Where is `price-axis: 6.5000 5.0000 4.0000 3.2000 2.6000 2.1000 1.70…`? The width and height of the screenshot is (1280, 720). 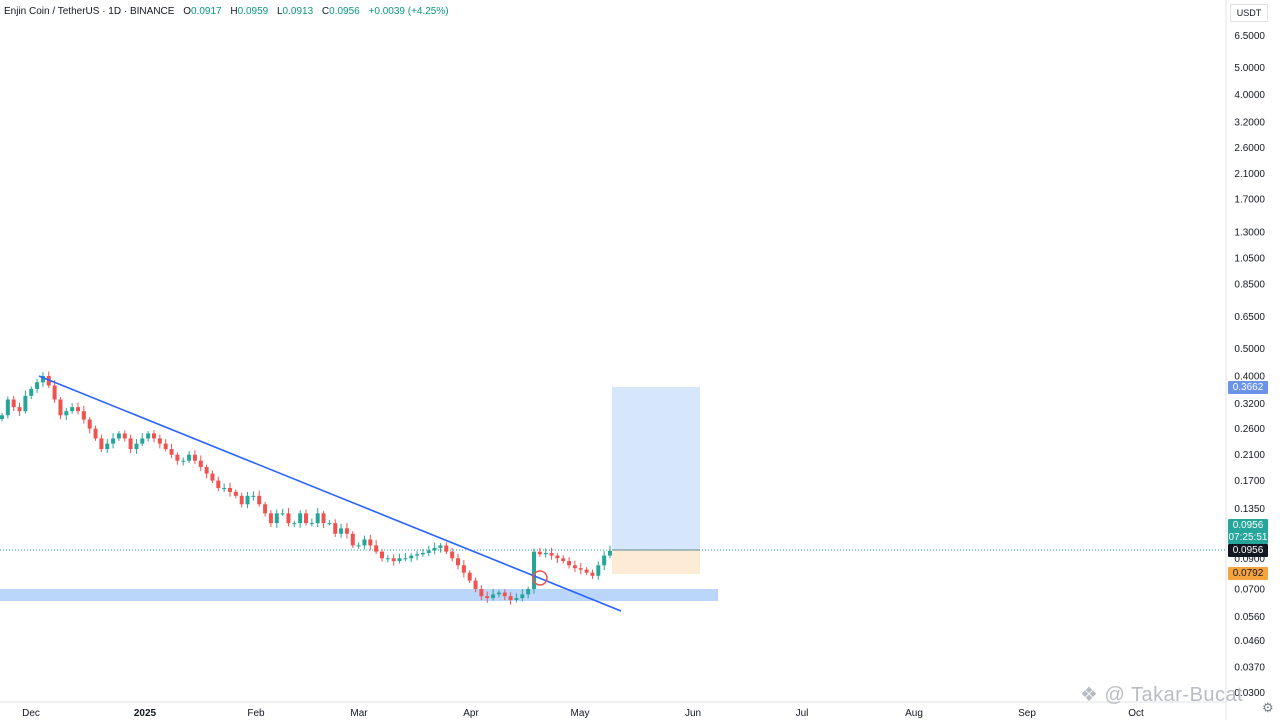 price-axis: 6.5000 5.0000 4.0000 3.2000 2.6000 2.1000 1.70… is located at coordinates (1249, 365).